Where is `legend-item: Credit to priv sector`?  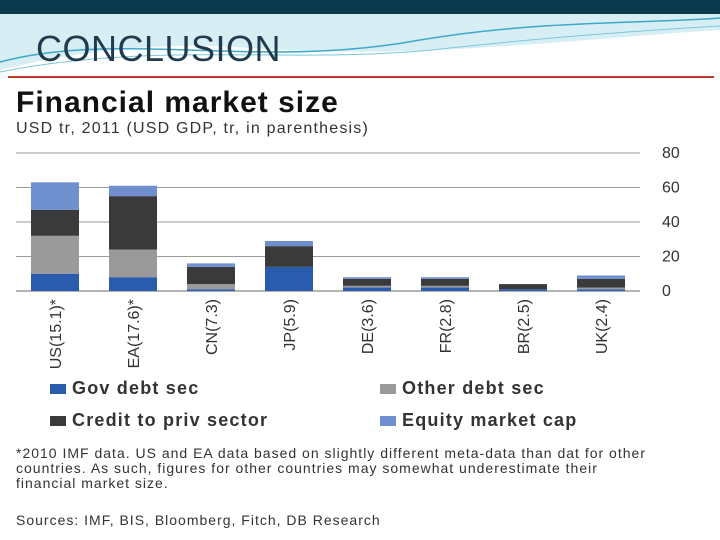 legend-item: Credit to priv sector is located at coordinates (159, 420).